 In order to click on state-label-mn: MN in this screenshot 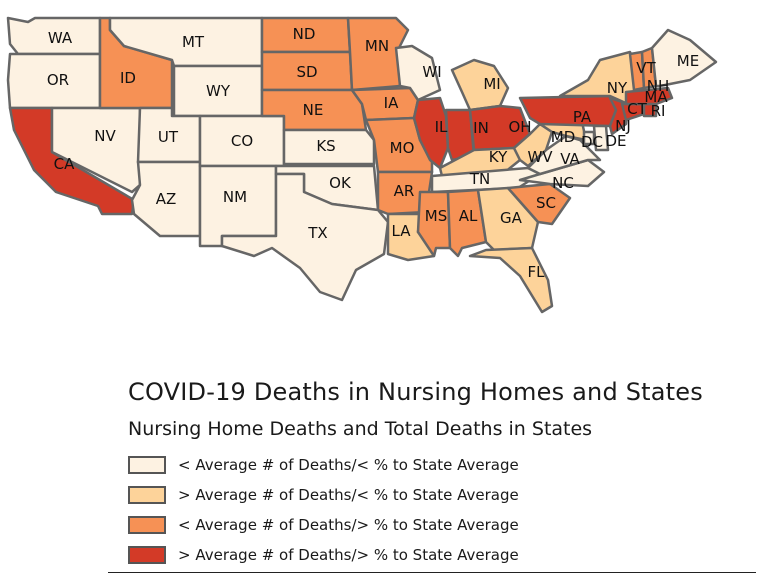, I will do `click(377, 46)`.